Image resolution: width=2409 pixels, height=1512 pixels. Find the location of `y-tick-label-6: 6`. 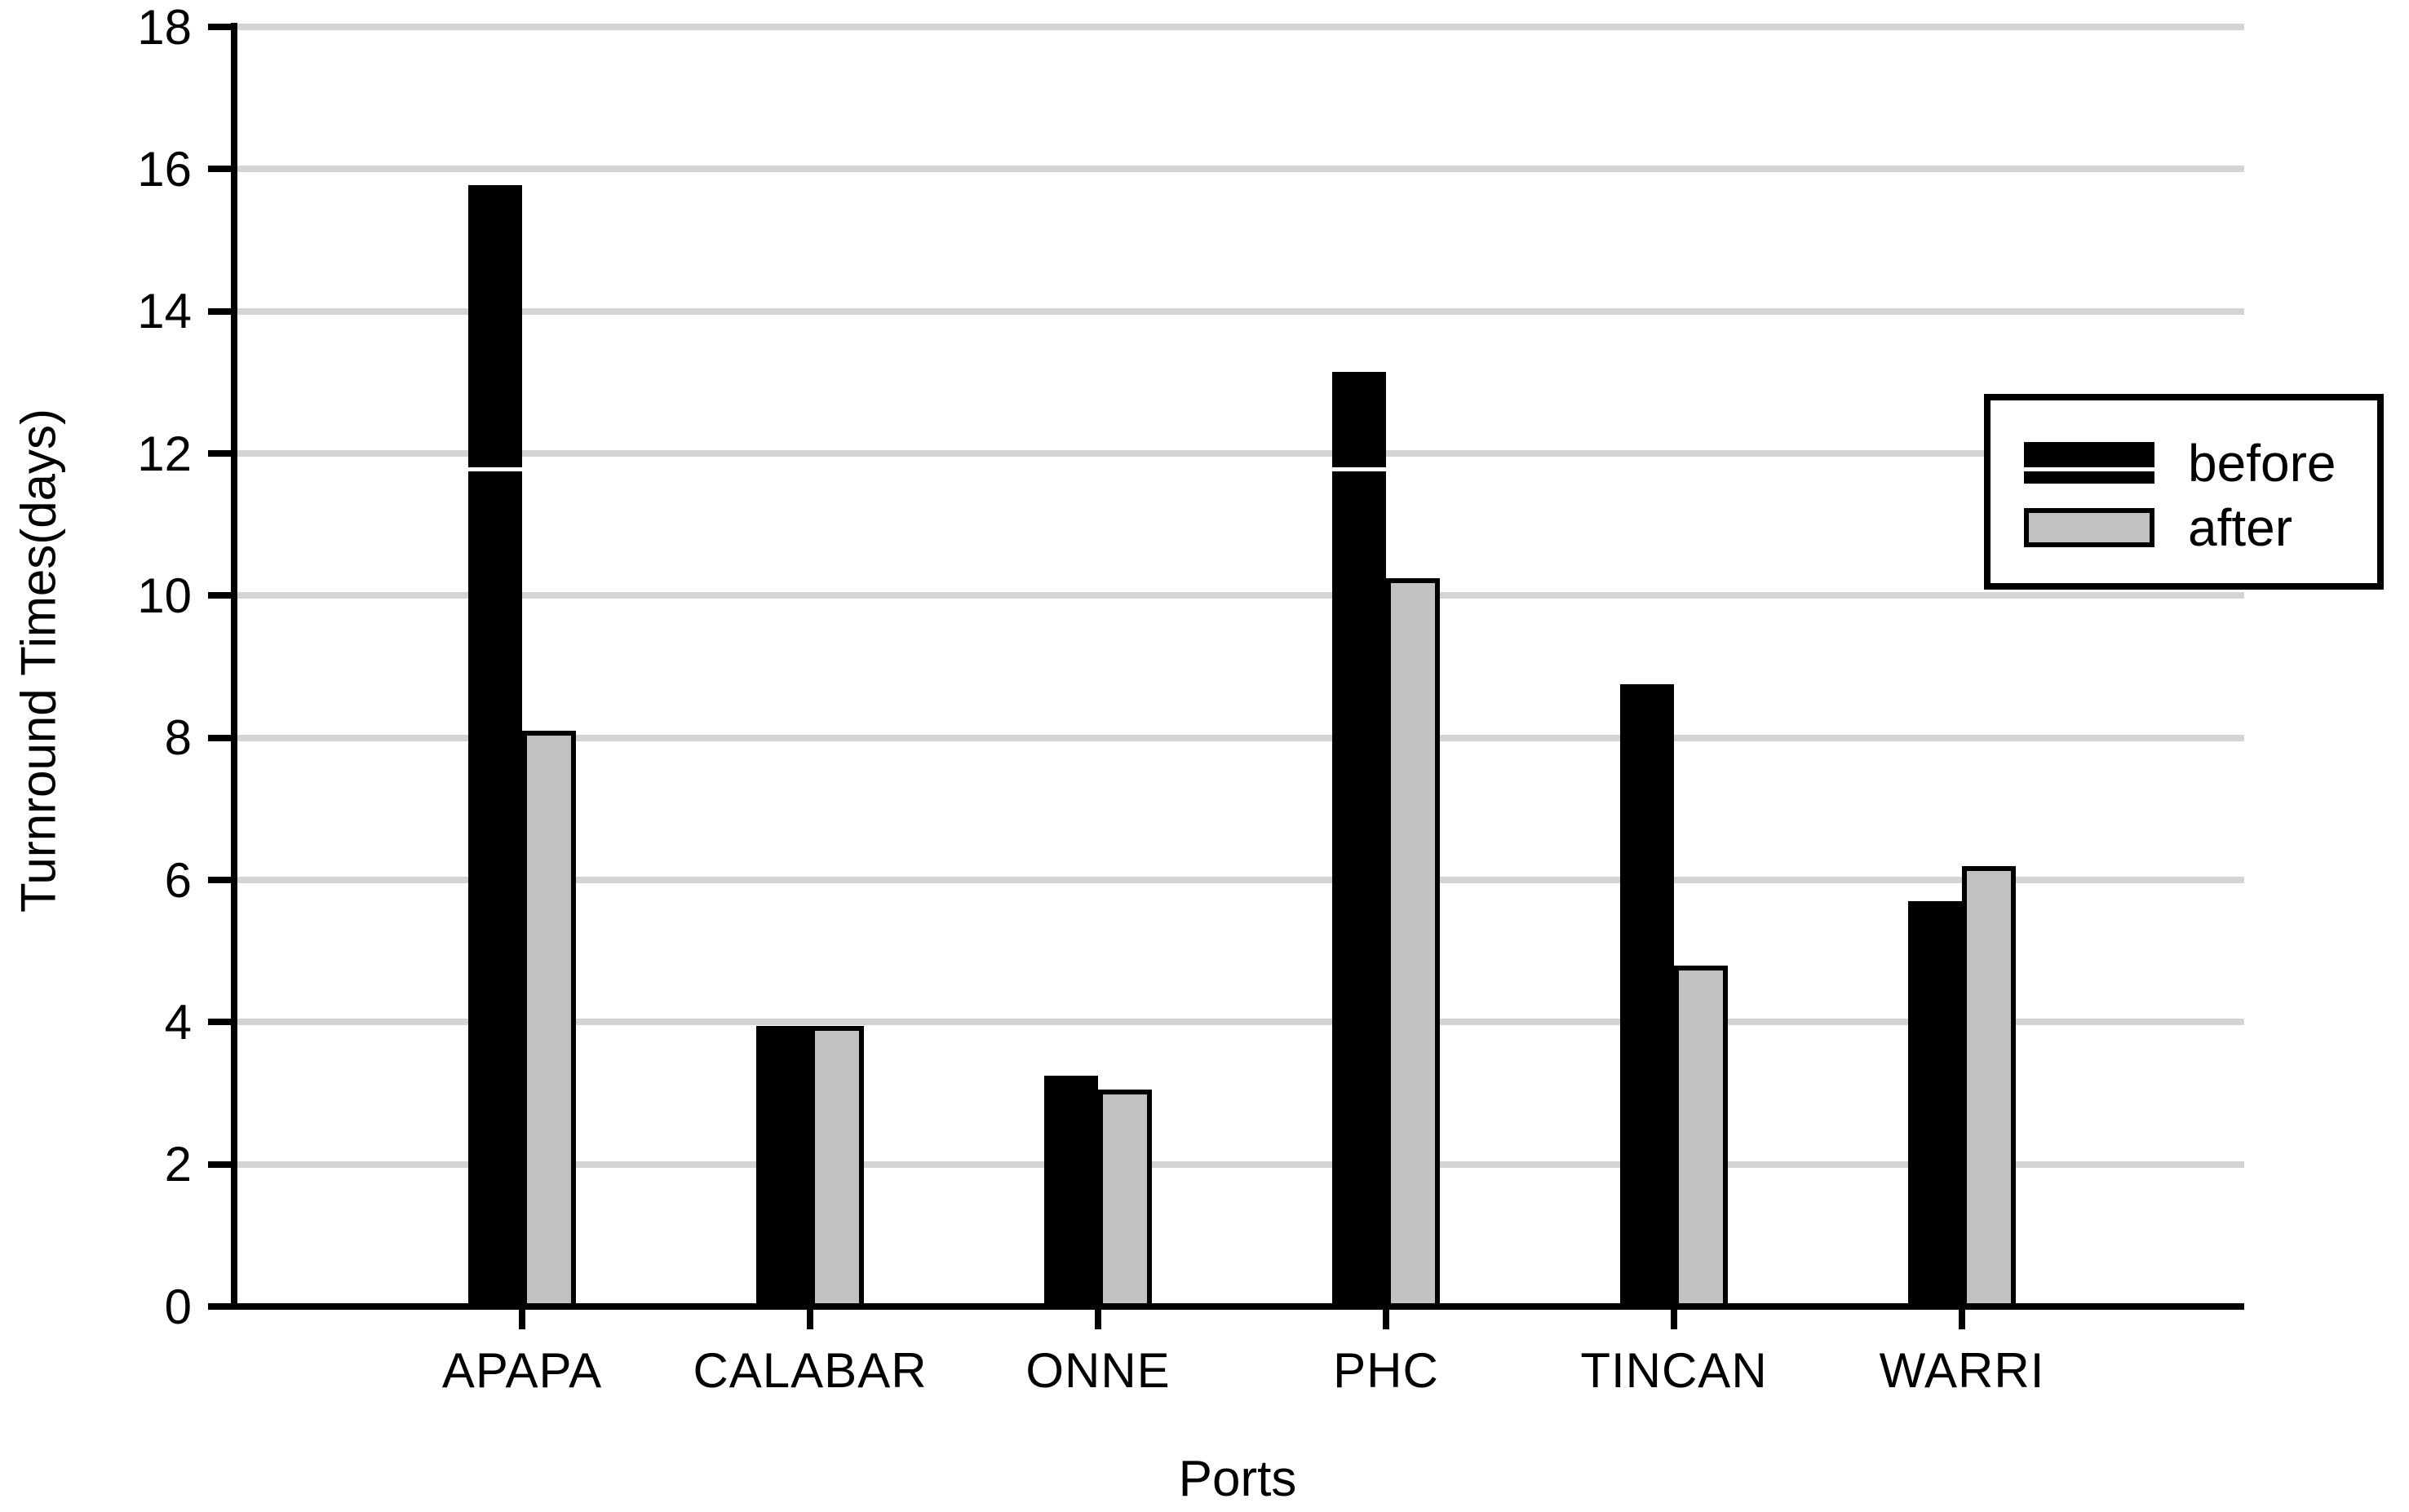

y-tick-label-6: 6 is located at coordinates (178, 880).